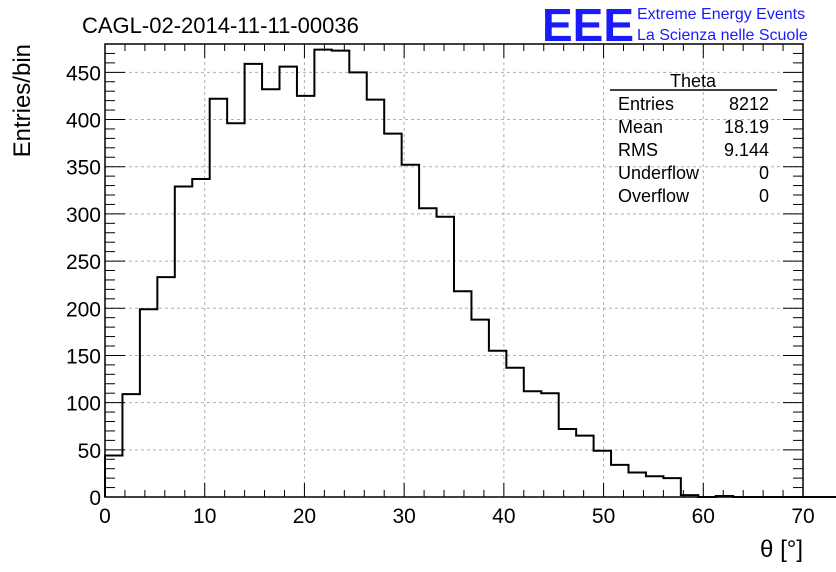 The height and width of the screenshot is (572, 836). What do you see at coordinates (746, 127) in the screenshot?
I see `stats-row-value: 18.19` at bounding box center [746, 127].